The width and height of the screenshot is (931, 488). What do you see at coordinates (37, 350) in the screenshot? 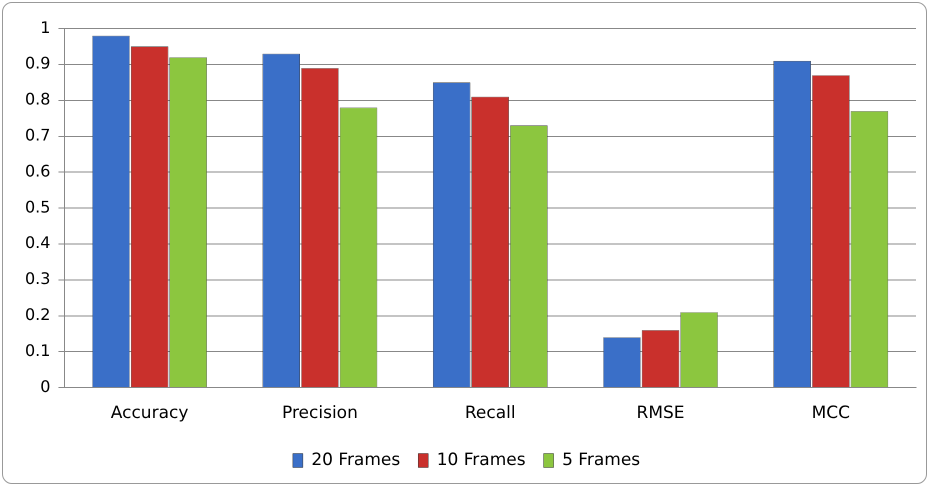
I see `y-tick-label: 0.1` at bounding box center [37, 350].